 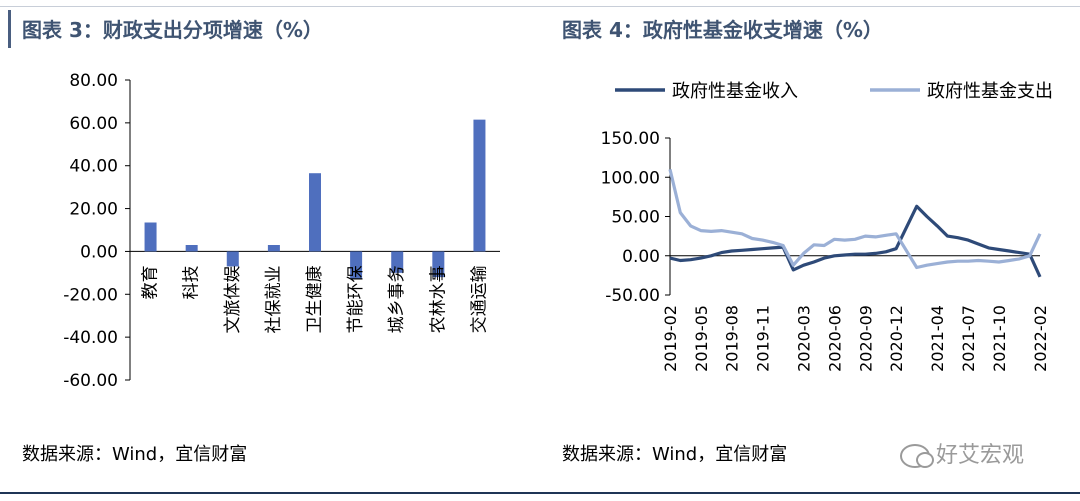 What do you see at coordinates (438, 299) in the screenshot?
I see `bar-category-label: 农林水事` at bounding box center [438, 299].